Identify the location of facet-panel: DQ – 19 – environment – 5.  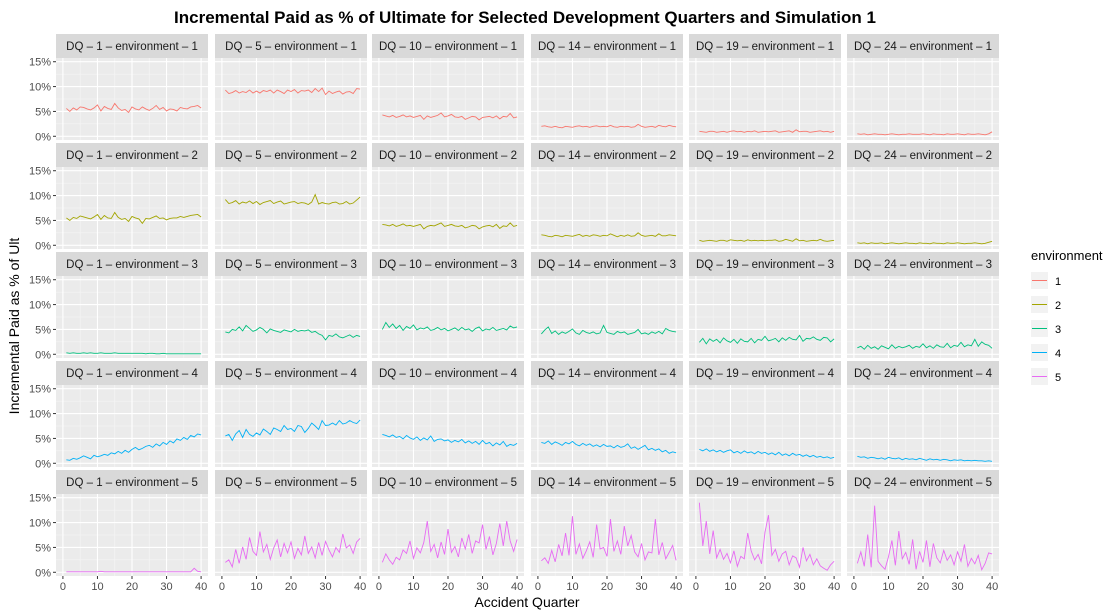
(765, 523).